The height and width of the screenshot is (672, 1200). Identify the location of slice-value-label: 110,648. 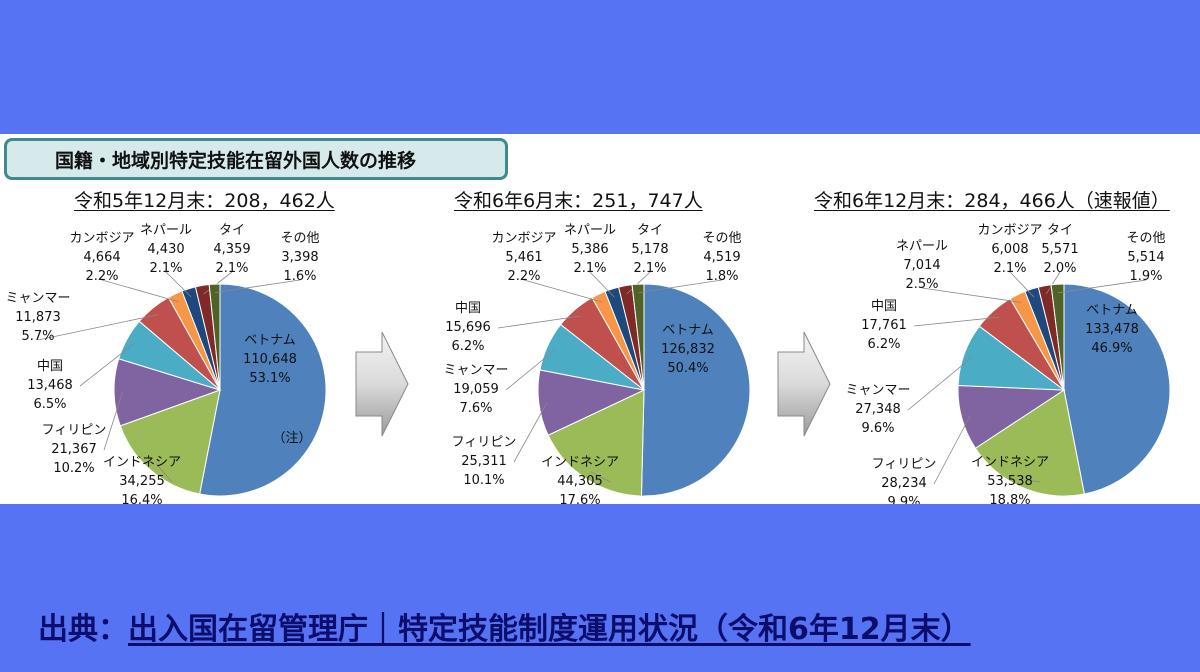
(270, 359).